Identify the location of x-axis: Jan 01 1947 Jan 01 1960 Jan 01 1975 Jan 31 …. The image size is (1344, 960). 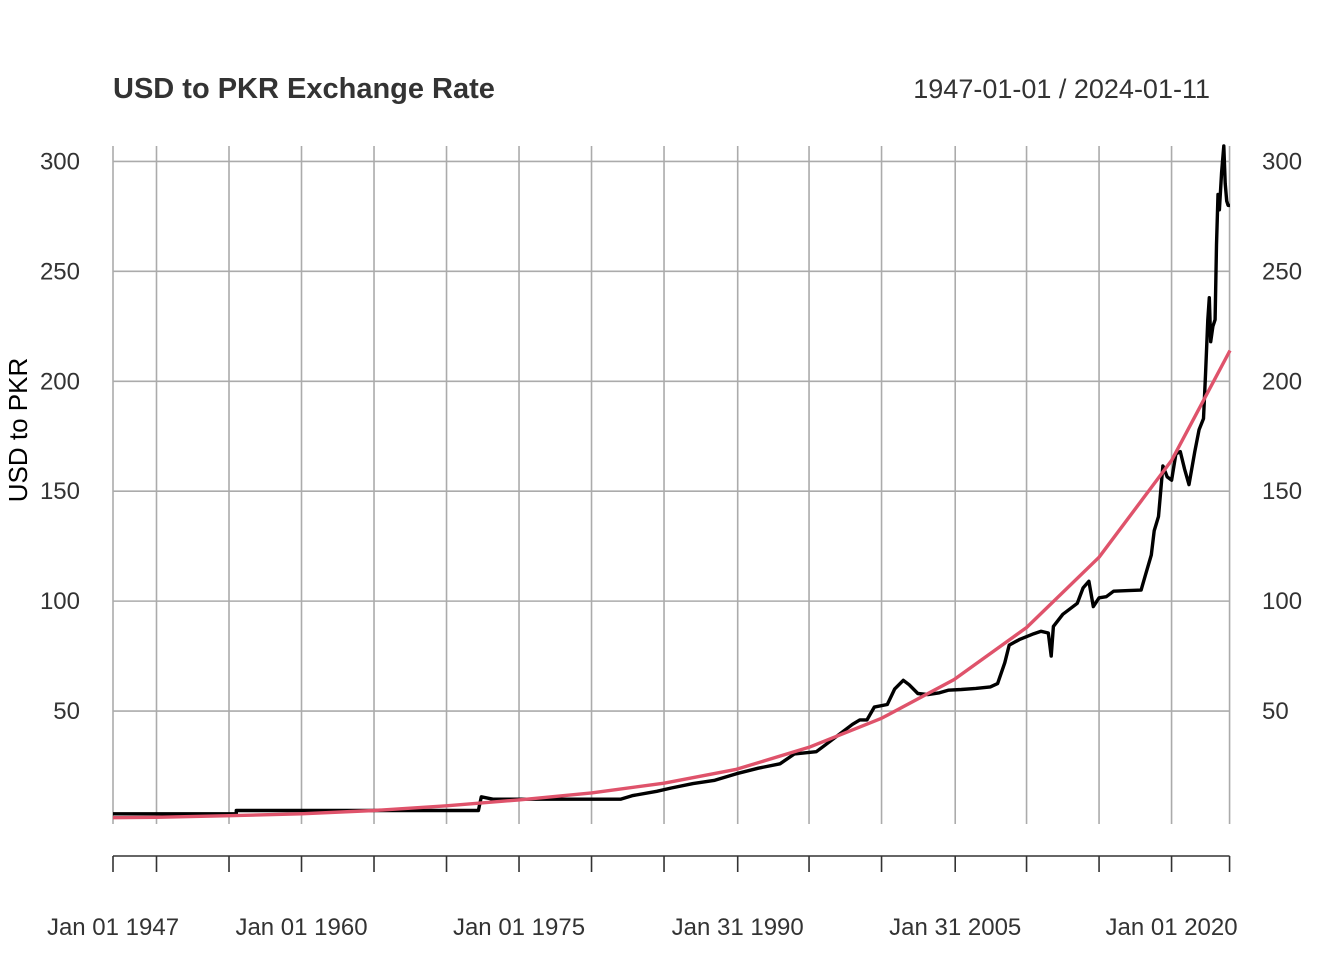
(642, 898).